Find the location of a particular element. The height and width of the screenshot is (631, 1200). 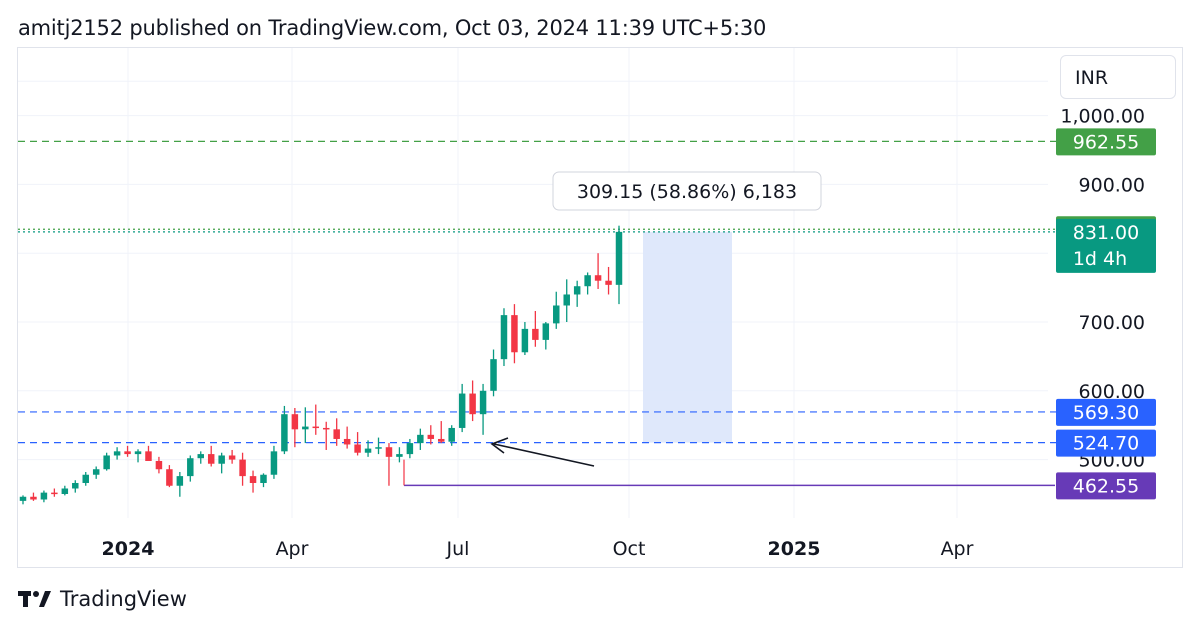

x-axis-tick-label: Jul is located at coordinates (458, 549).